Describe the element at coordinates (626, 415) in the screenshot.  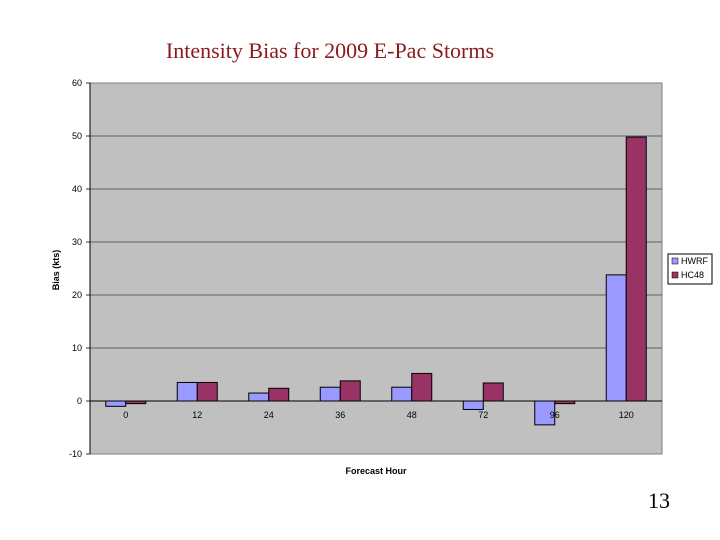
I see `x-tick-label-120: 120` at that location.